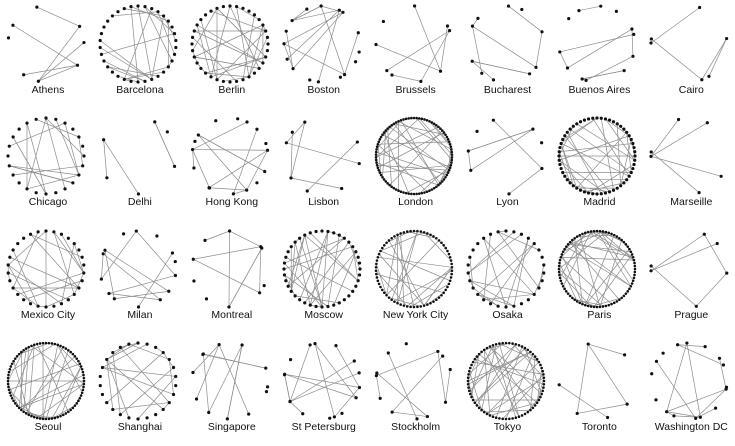 The height and width of the screenshot is (446, 735). What do you see at coordinates (140, 315) in the screenshot?
I see `diagram-label: Milan` at bounding box center [140, 315].